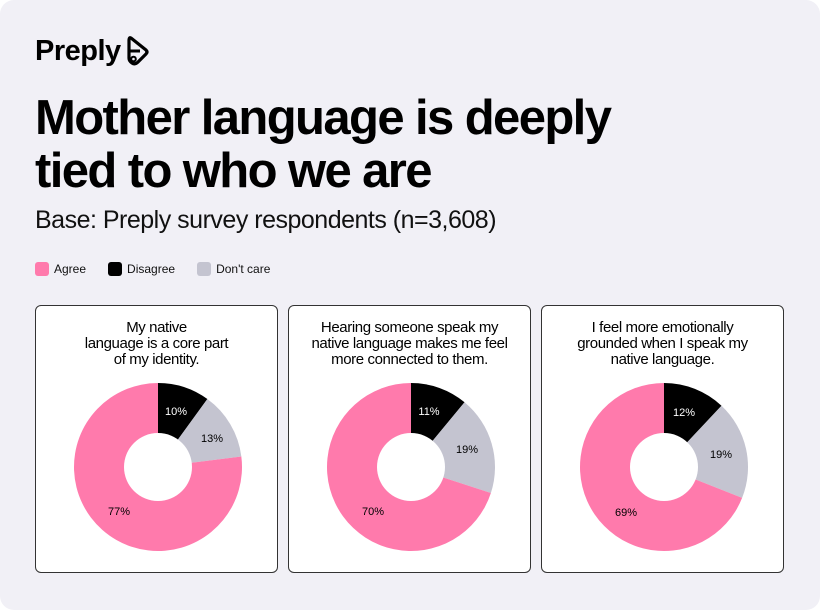 The width and height of the screenshot is (820, 610). I want to click on pct-label-disagree: 10%, so click(176, 412).